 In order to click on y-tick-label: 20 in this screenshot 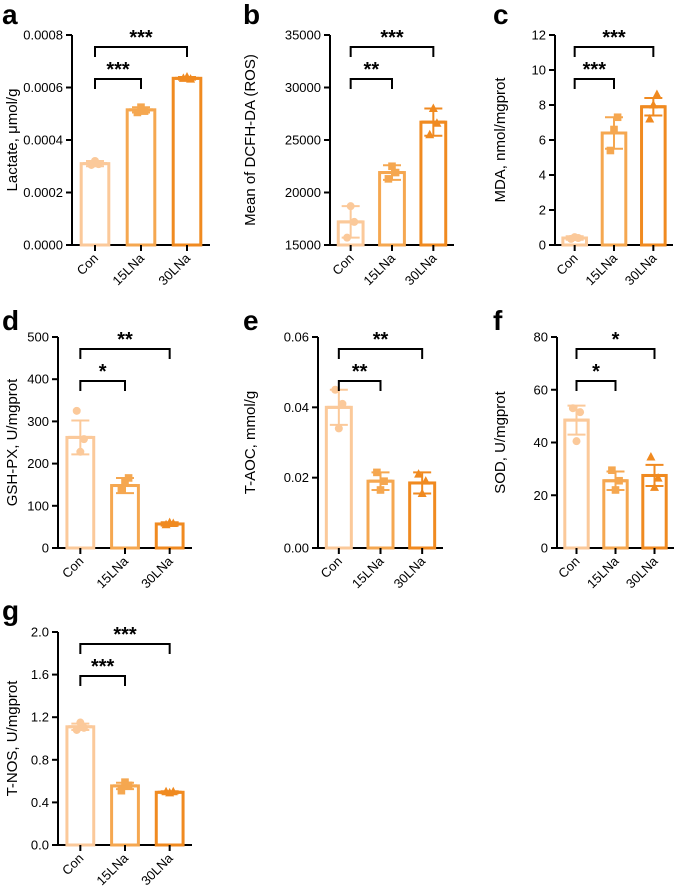, I will do `click(541, 495)`.